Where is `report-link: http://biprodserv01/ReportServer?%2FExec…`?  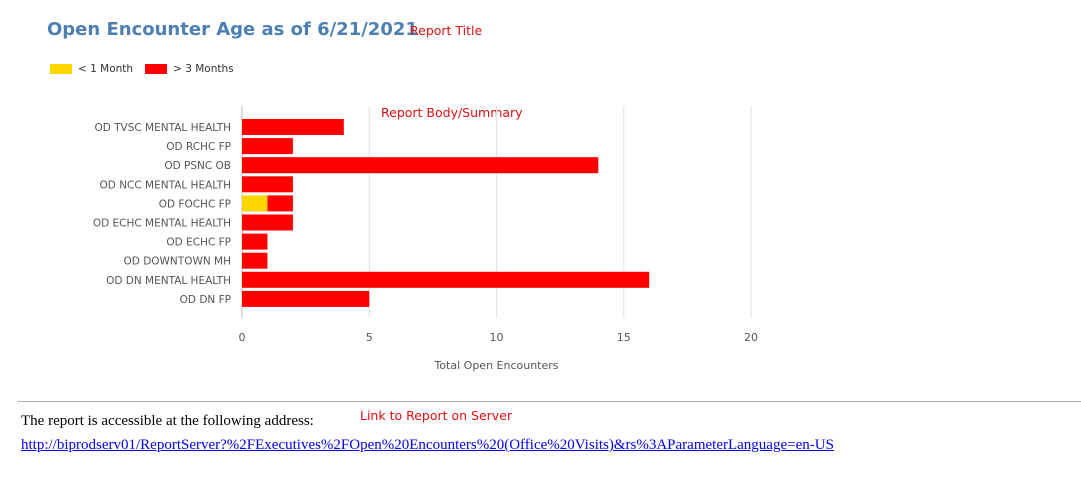 report-link: http://biprodserv01/ReportServer?%2FExec… is located at coordinates (427, 445).